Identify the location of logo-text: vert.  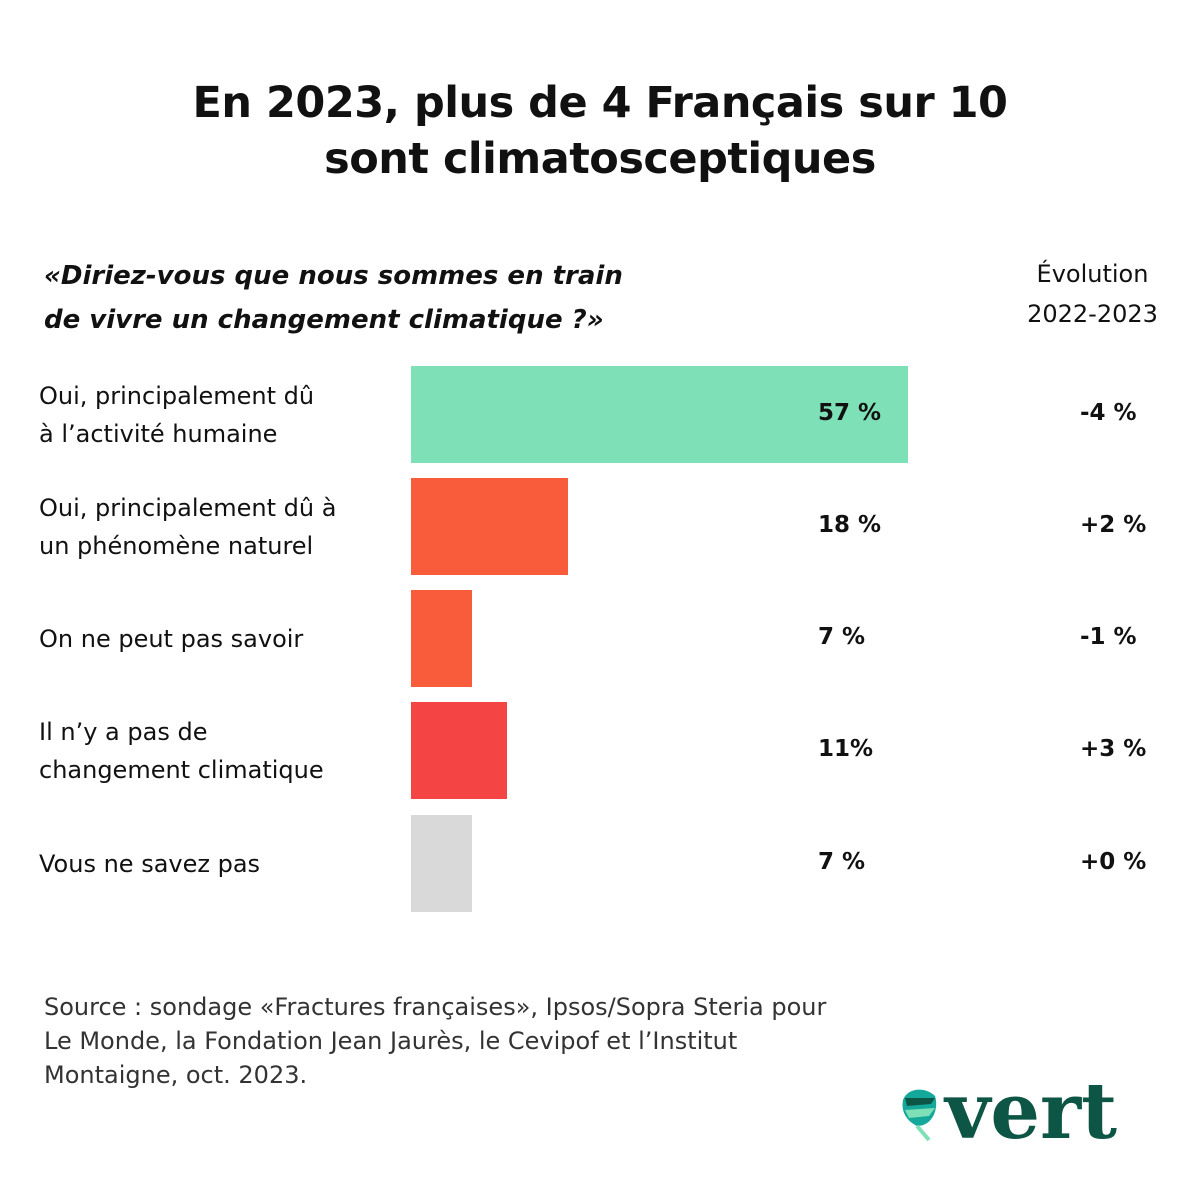
(1030, 1108).